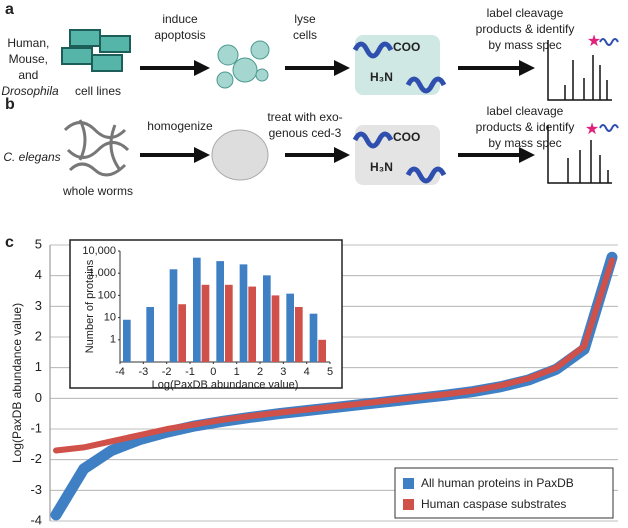 Image resolution: width=628 pixels, height=528 pixels. Describe the element at coordinates (283, 372) in the screenshot. I see `x-tick-label: 3` at that location.